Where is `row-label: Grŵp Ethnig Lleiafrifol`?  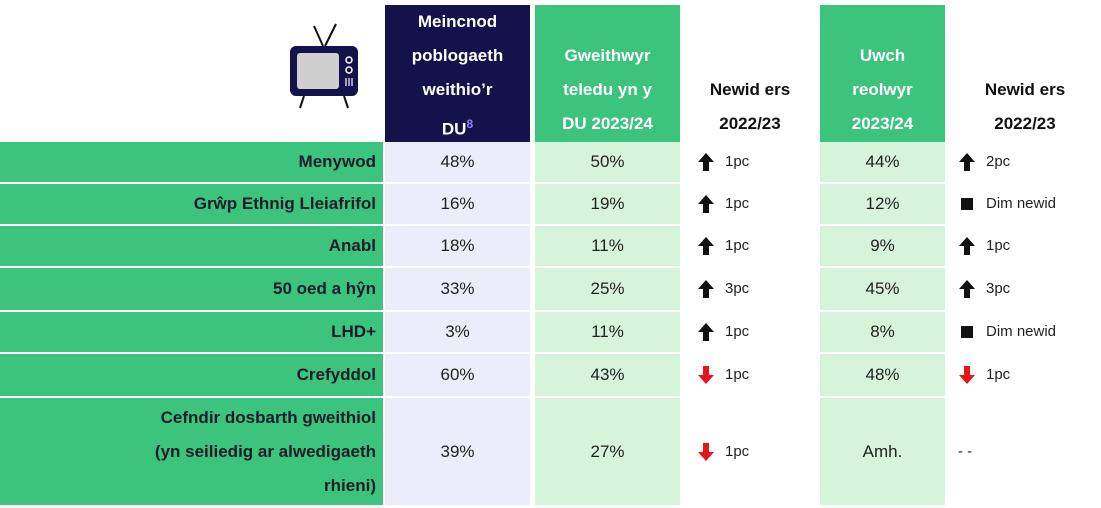
row-label: Grŵp Ethnig Lleiafrifol is located at coordinates (284, 203).